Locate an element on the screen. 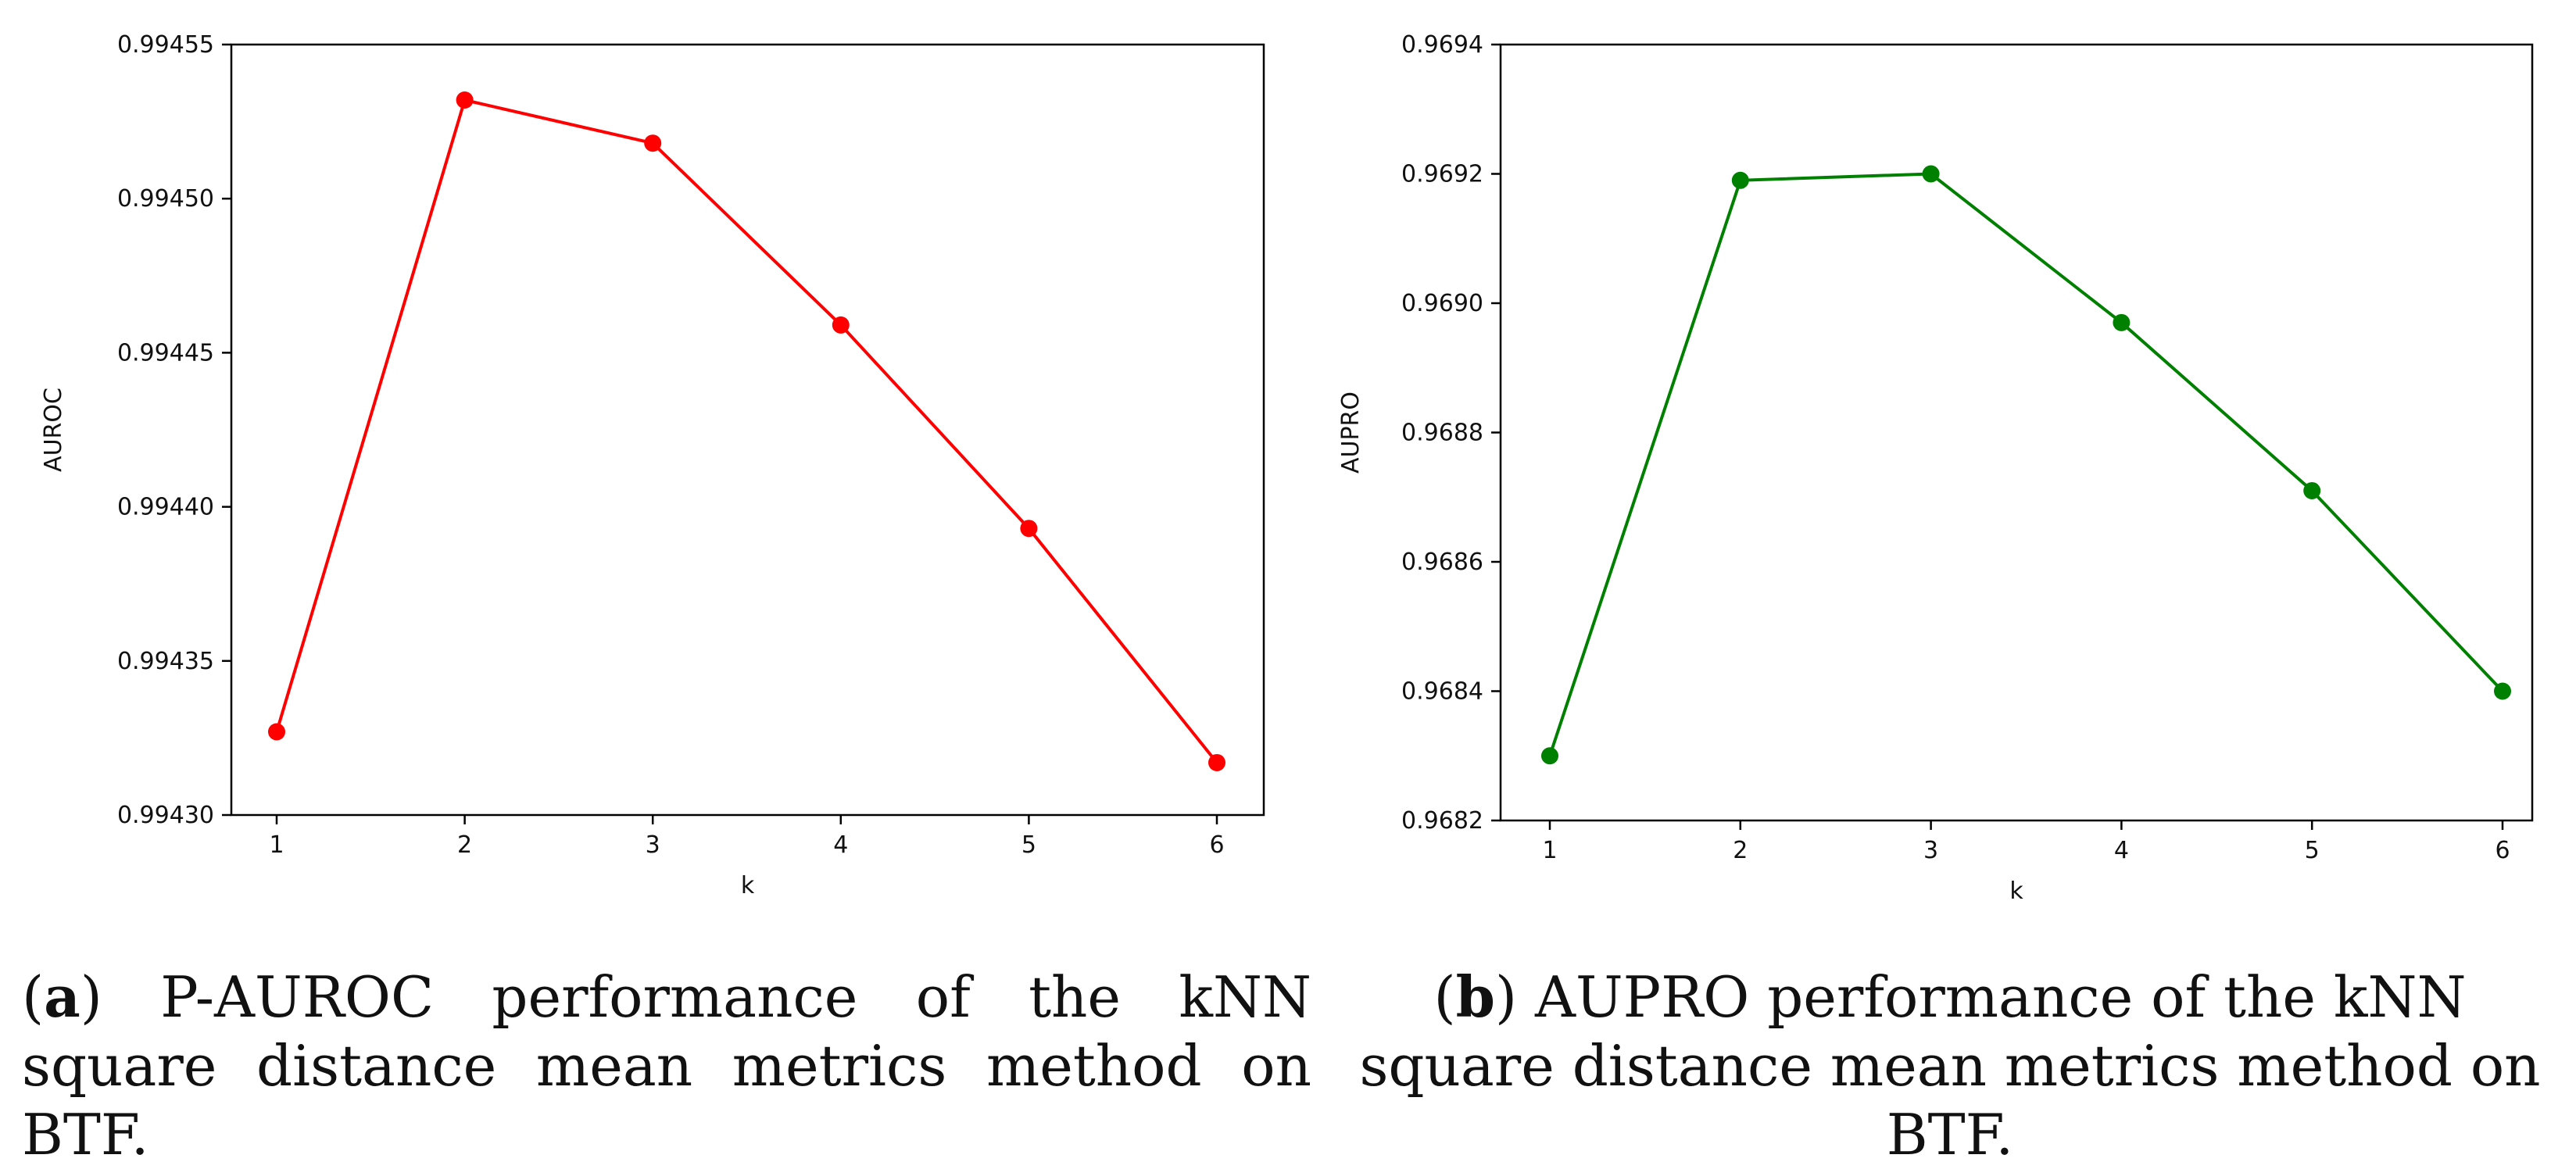 Image resolution: width=2576 pixels, height=1169 pixels. caption-b-label: b is located at coordinates (1475, 996).